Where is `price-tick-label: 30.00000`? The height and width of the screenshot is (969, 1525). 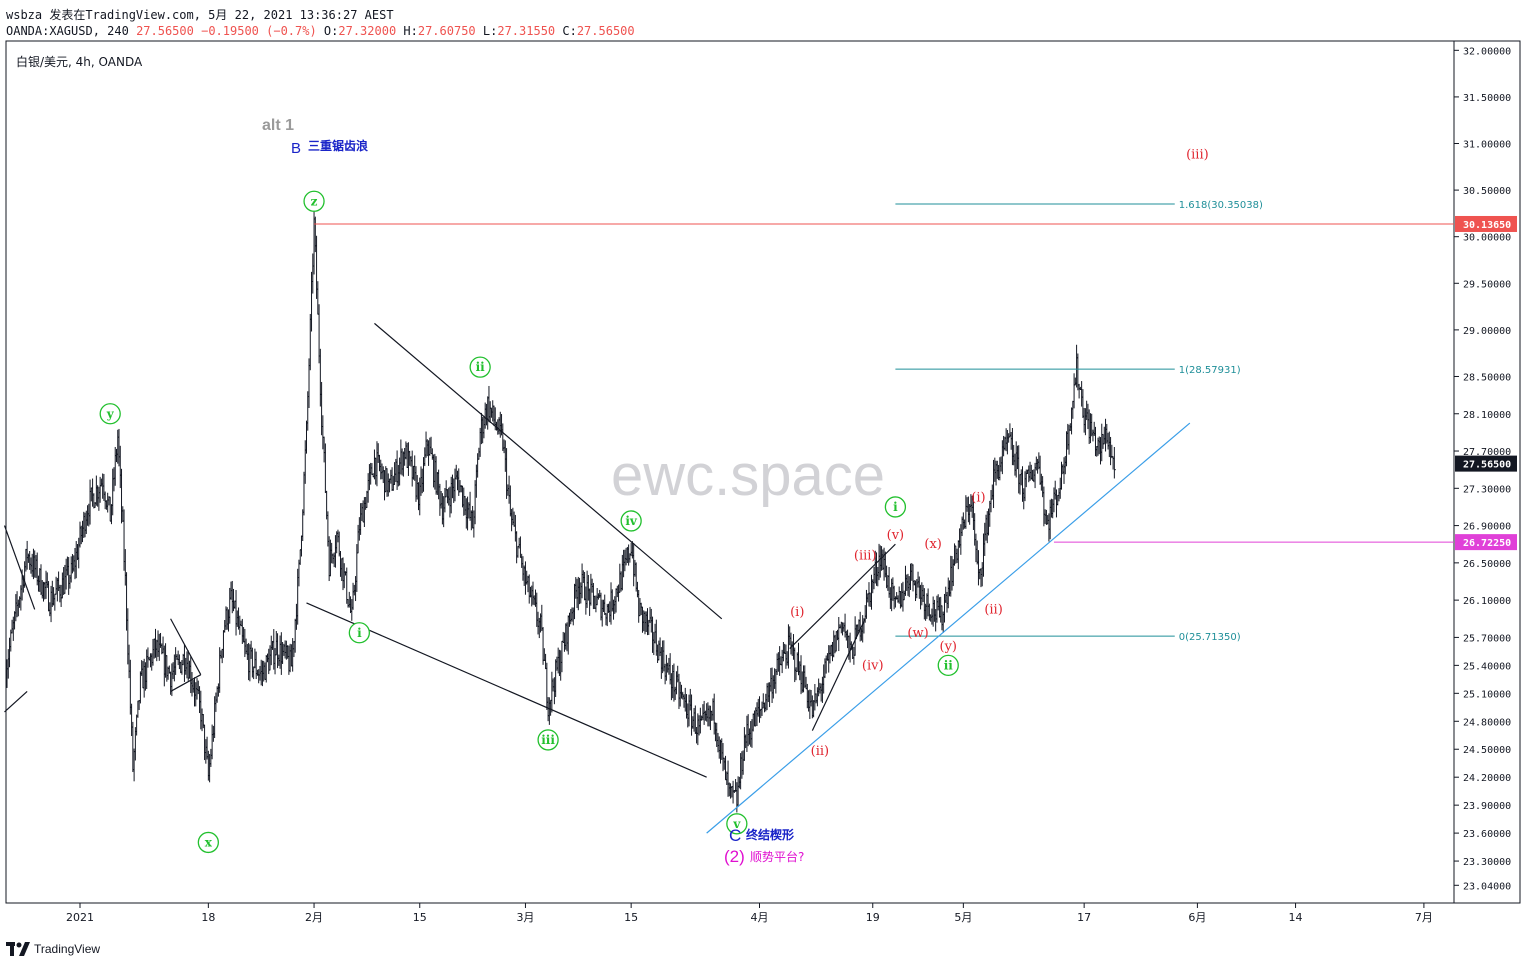 price-tick-label: 30.00000 is located at coordinates (1487, 238).